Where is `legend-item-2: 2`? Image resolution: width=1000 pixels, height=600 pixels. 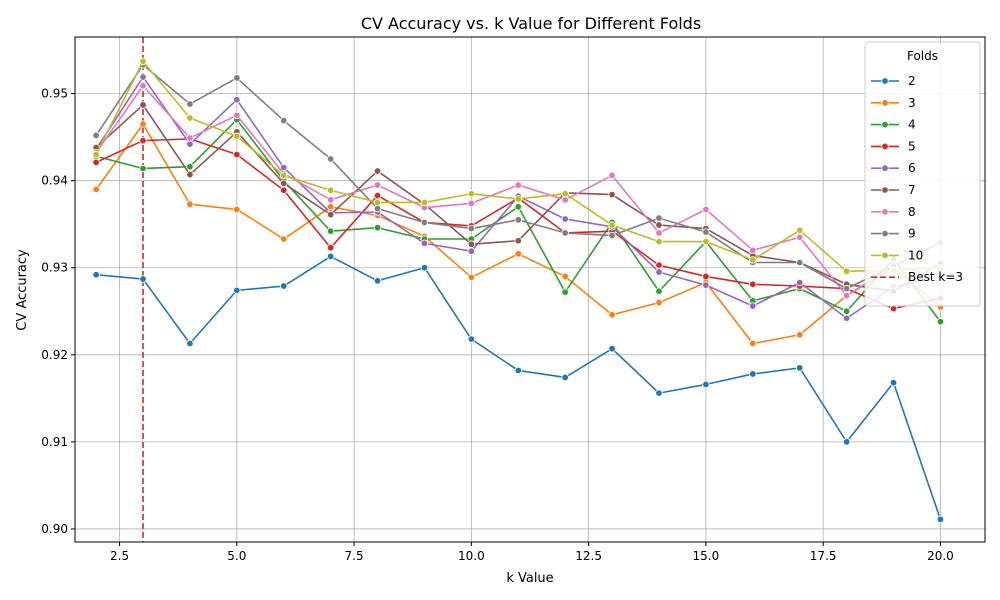 legend-item-2: 2 is located at coordinates (893, 81).